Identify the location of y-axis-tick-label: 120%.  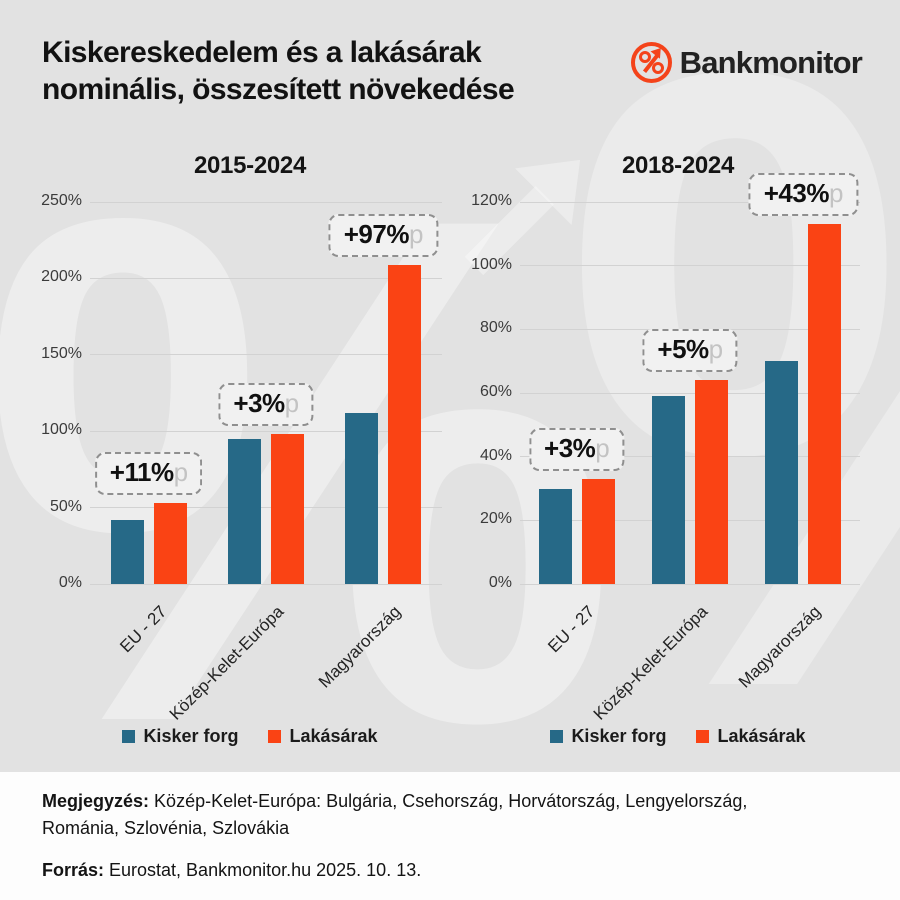
(491, 200).